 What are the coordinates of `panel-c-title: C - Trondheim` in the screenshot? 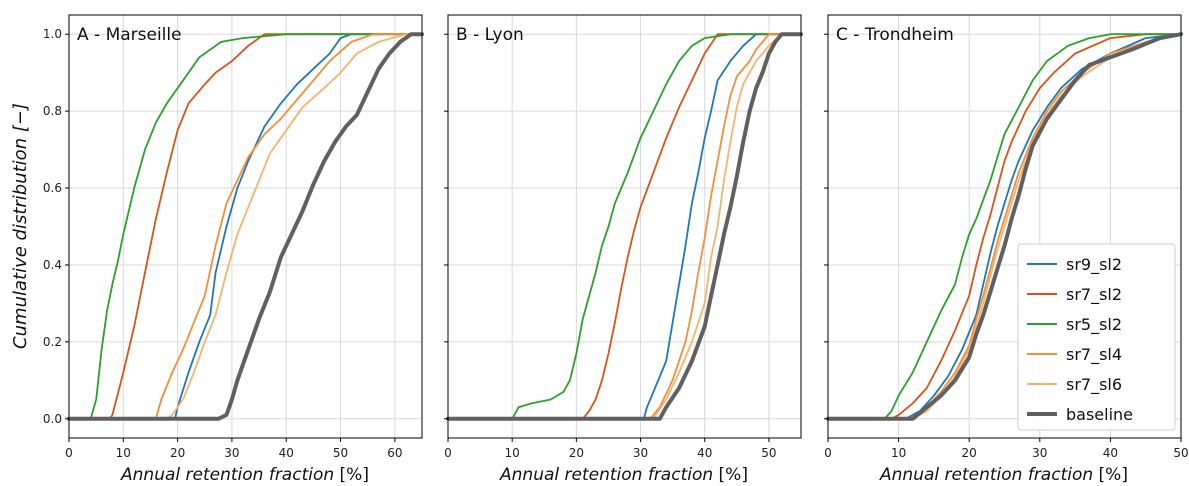 It's located at (895, 35).